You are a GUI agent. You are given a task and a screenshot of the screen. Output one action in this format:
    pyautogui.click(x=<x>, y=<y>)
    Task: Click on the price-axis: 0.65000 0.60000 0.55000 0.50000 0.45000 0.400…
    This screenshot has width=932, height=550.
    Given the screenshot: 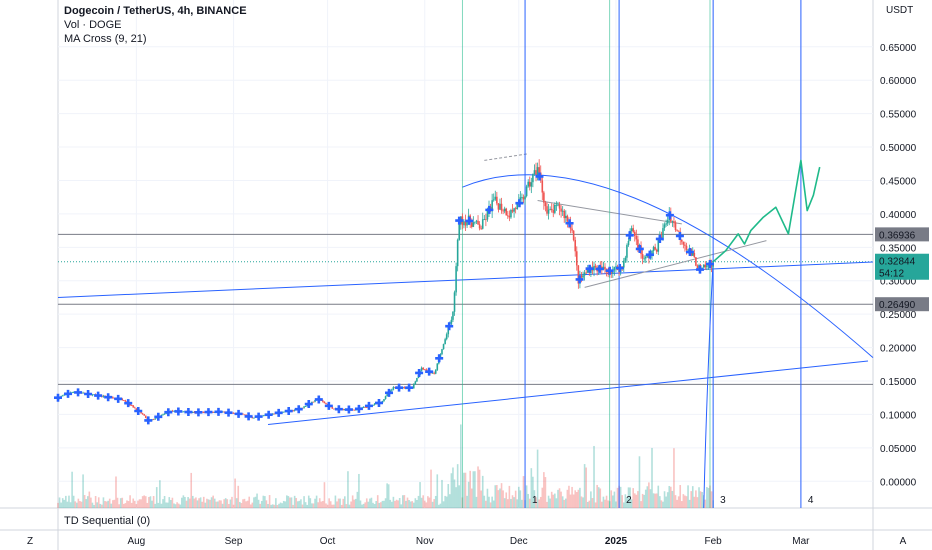 What is the action you would take?
    pyautogui.click(x=902, y=246)
    